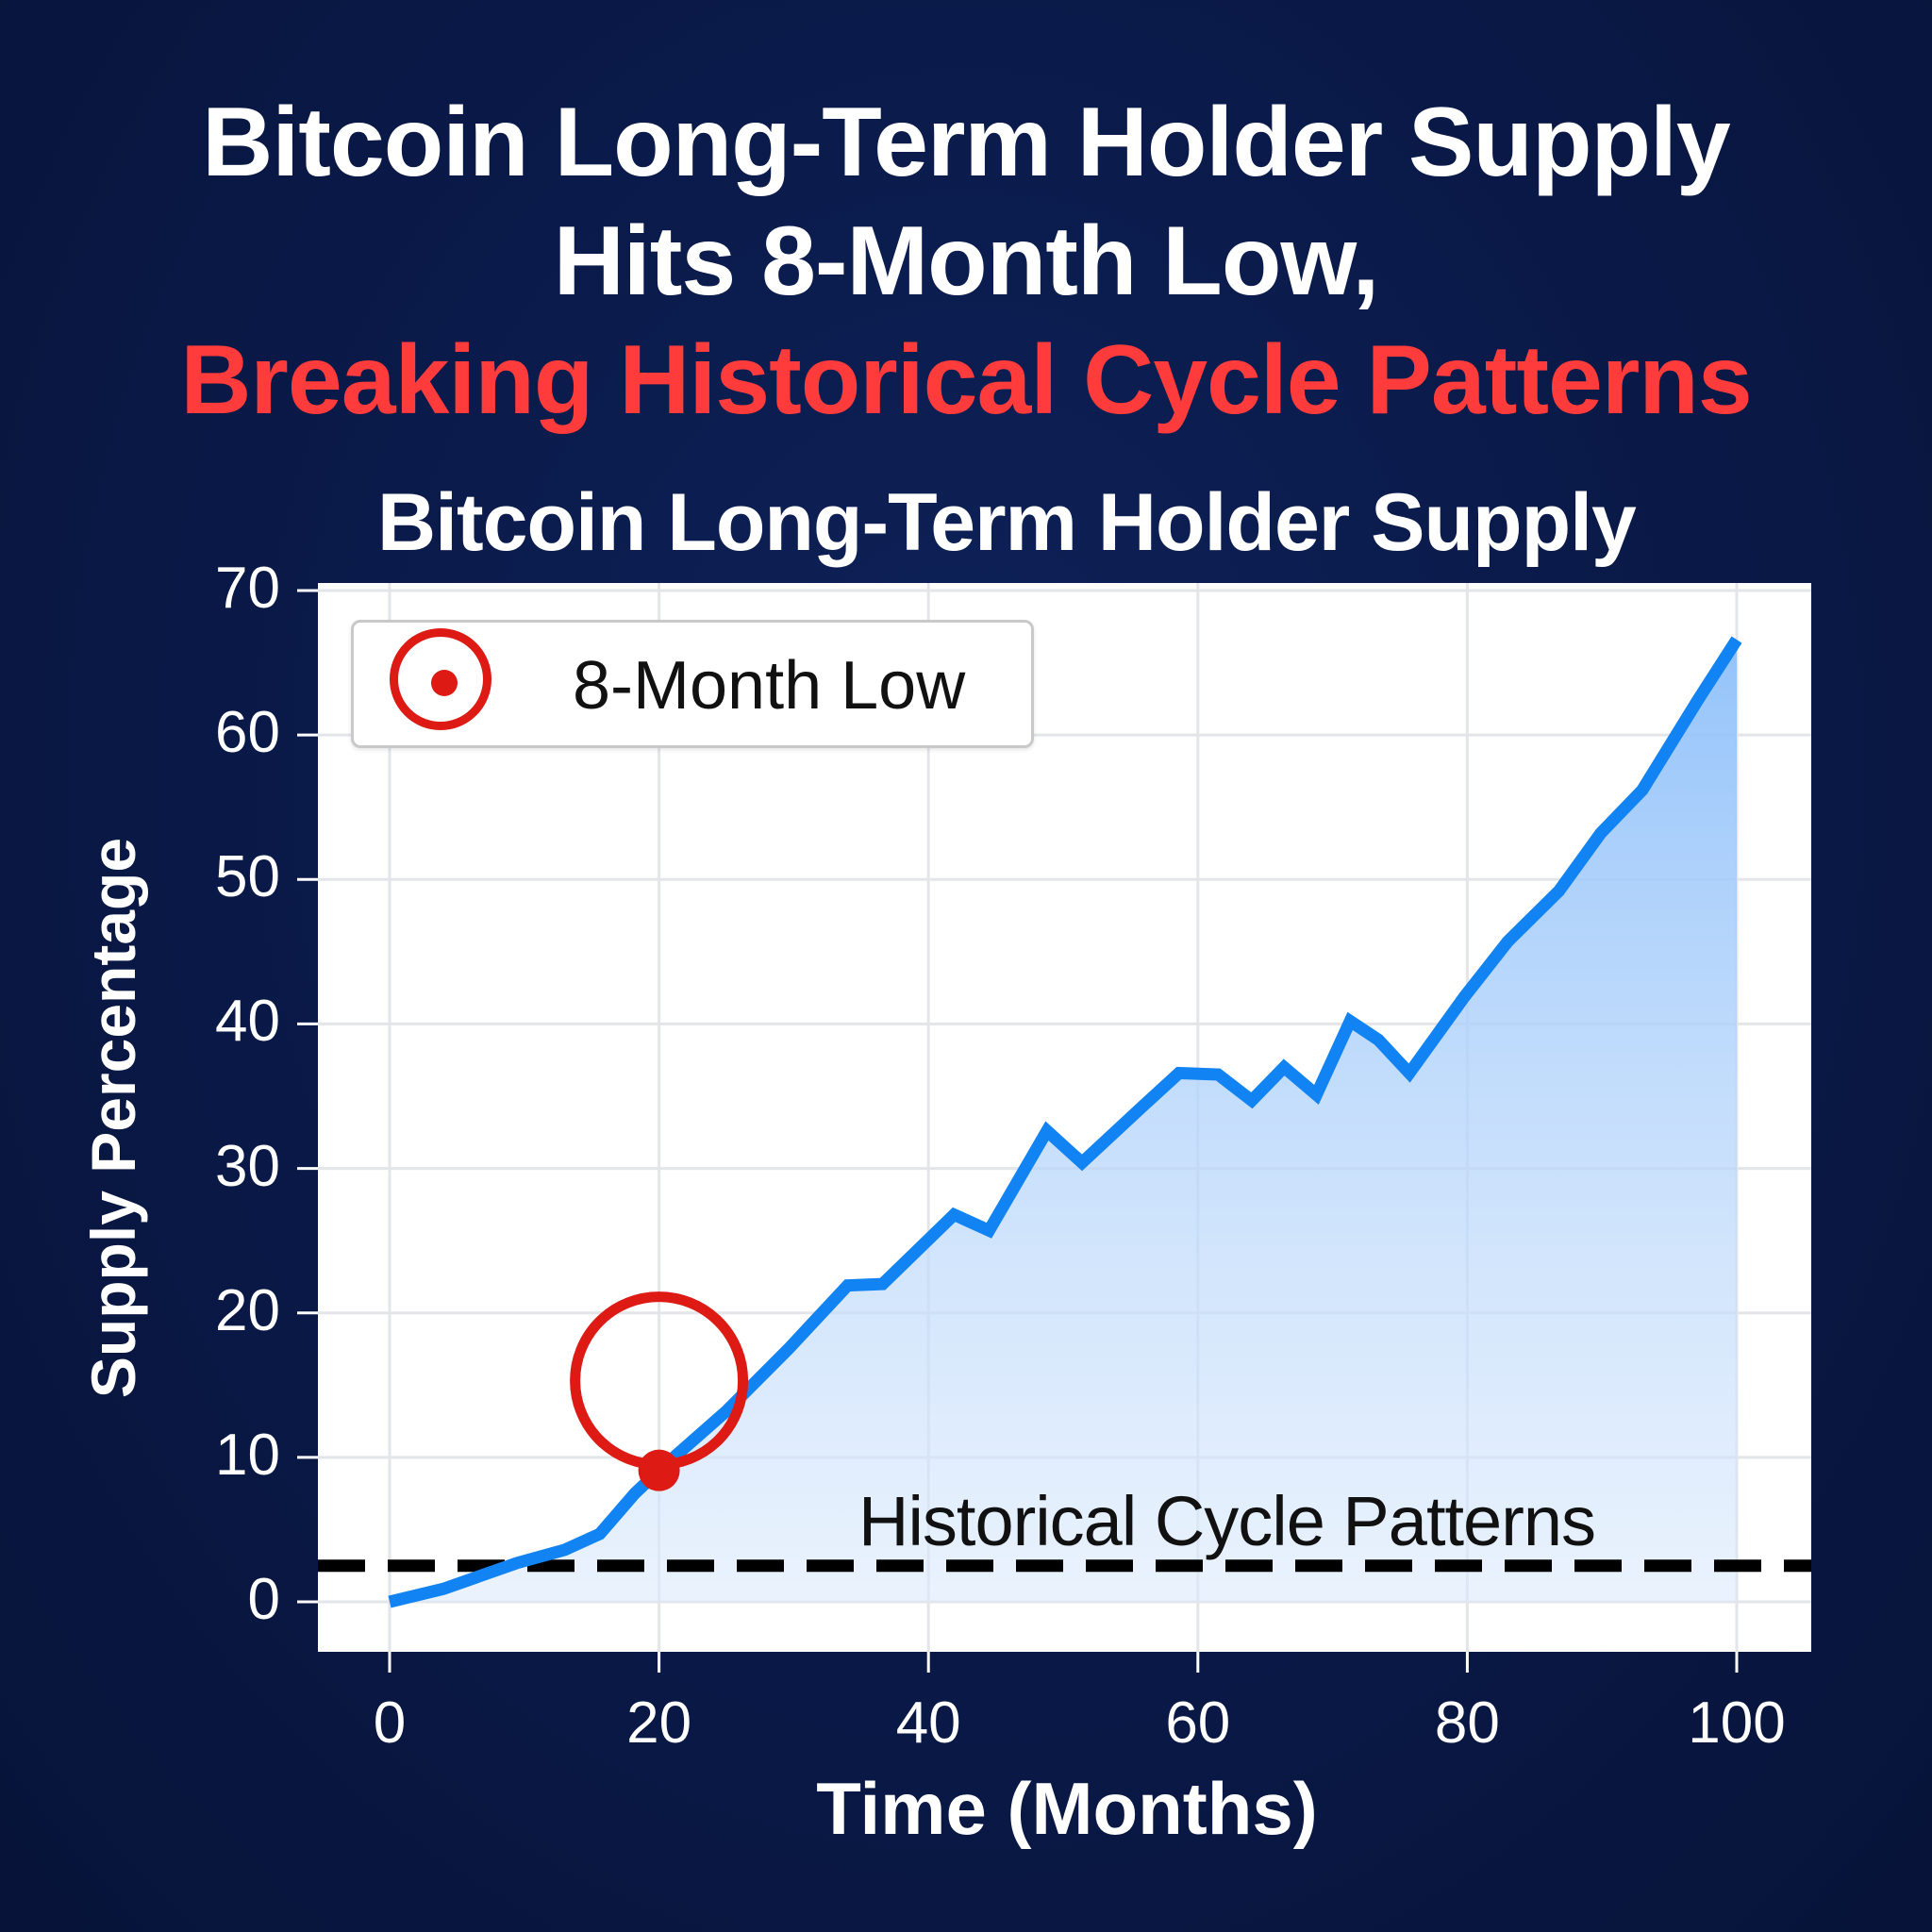 Image resolution: width=1932 pixels, height=1932 pixels. What do you see at coordinates (247, 1022) in the screenshot?
I see `y-tick-label: 40` at bounding box center [247, 1022].